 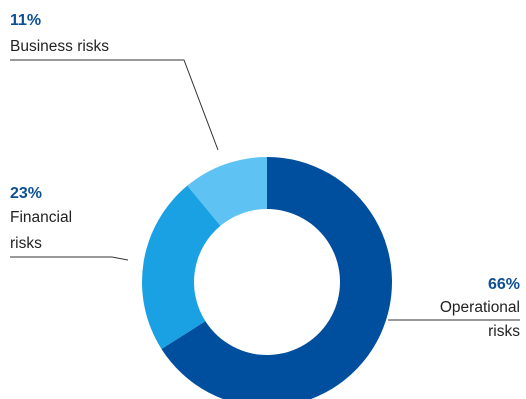 I want to click on annotation-financial-risks: 23% Financial risks, so click(x=69, y=223).